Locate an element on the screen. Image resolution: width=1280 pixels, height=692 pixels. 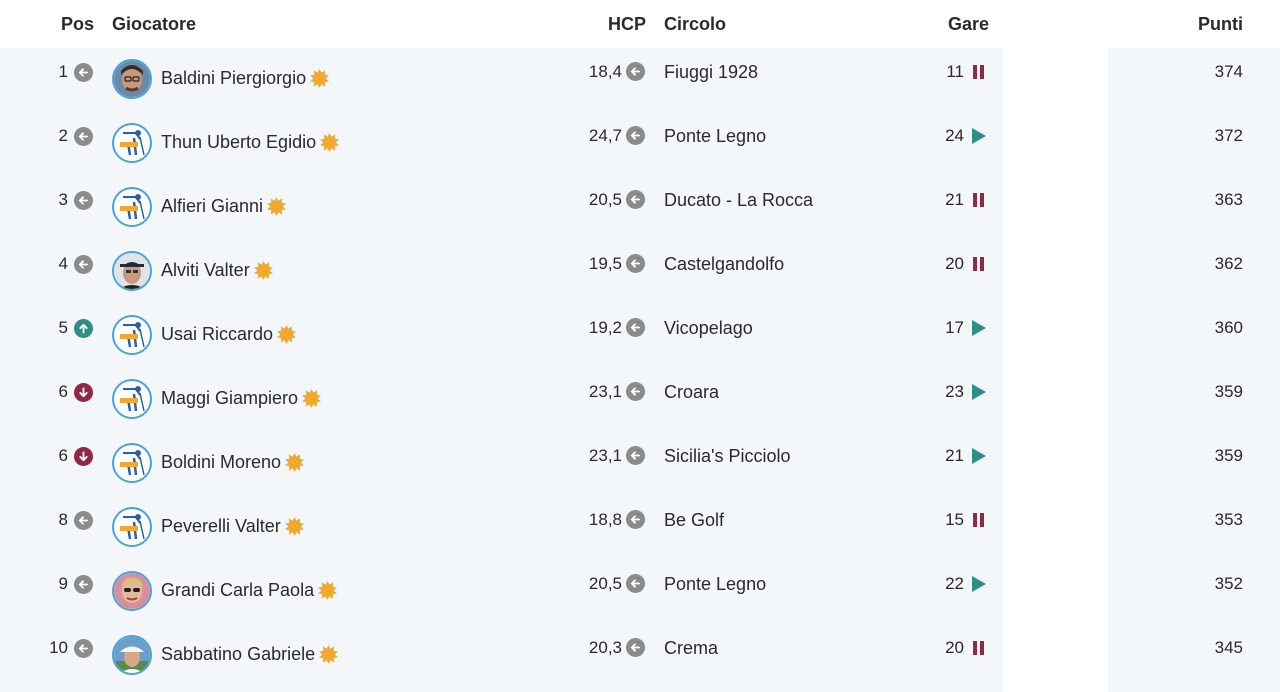
trend-down-icon is located at coordinates (83, 392).